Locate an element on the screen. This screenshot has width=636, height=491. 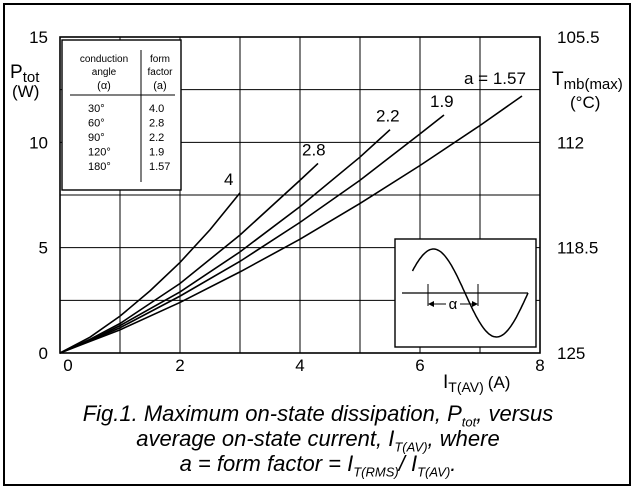
x-tick-label: 0 is located at coordinates (67, 365).